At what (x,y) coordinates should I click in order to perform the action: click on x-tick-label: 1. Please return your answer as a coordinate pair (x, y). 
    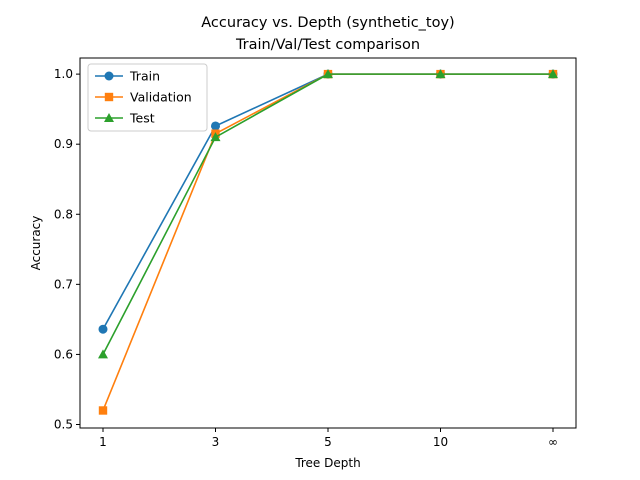
    Looking at the image, I should click on (103, 442).